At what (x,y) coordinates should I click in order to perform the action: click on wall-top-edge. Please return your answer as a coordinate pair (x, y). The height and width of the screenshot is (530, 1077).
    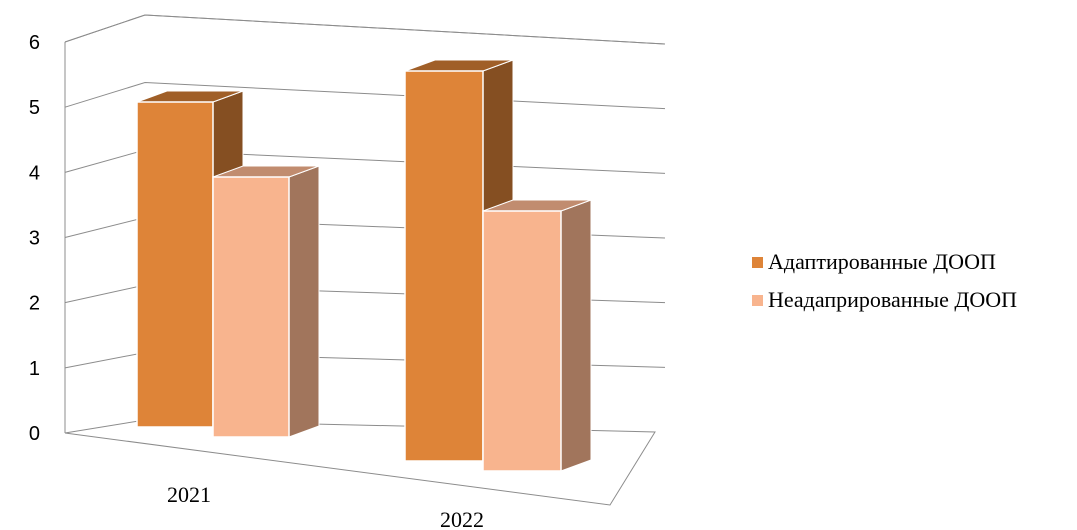
    Looking at the image, I should click on (365, 29).